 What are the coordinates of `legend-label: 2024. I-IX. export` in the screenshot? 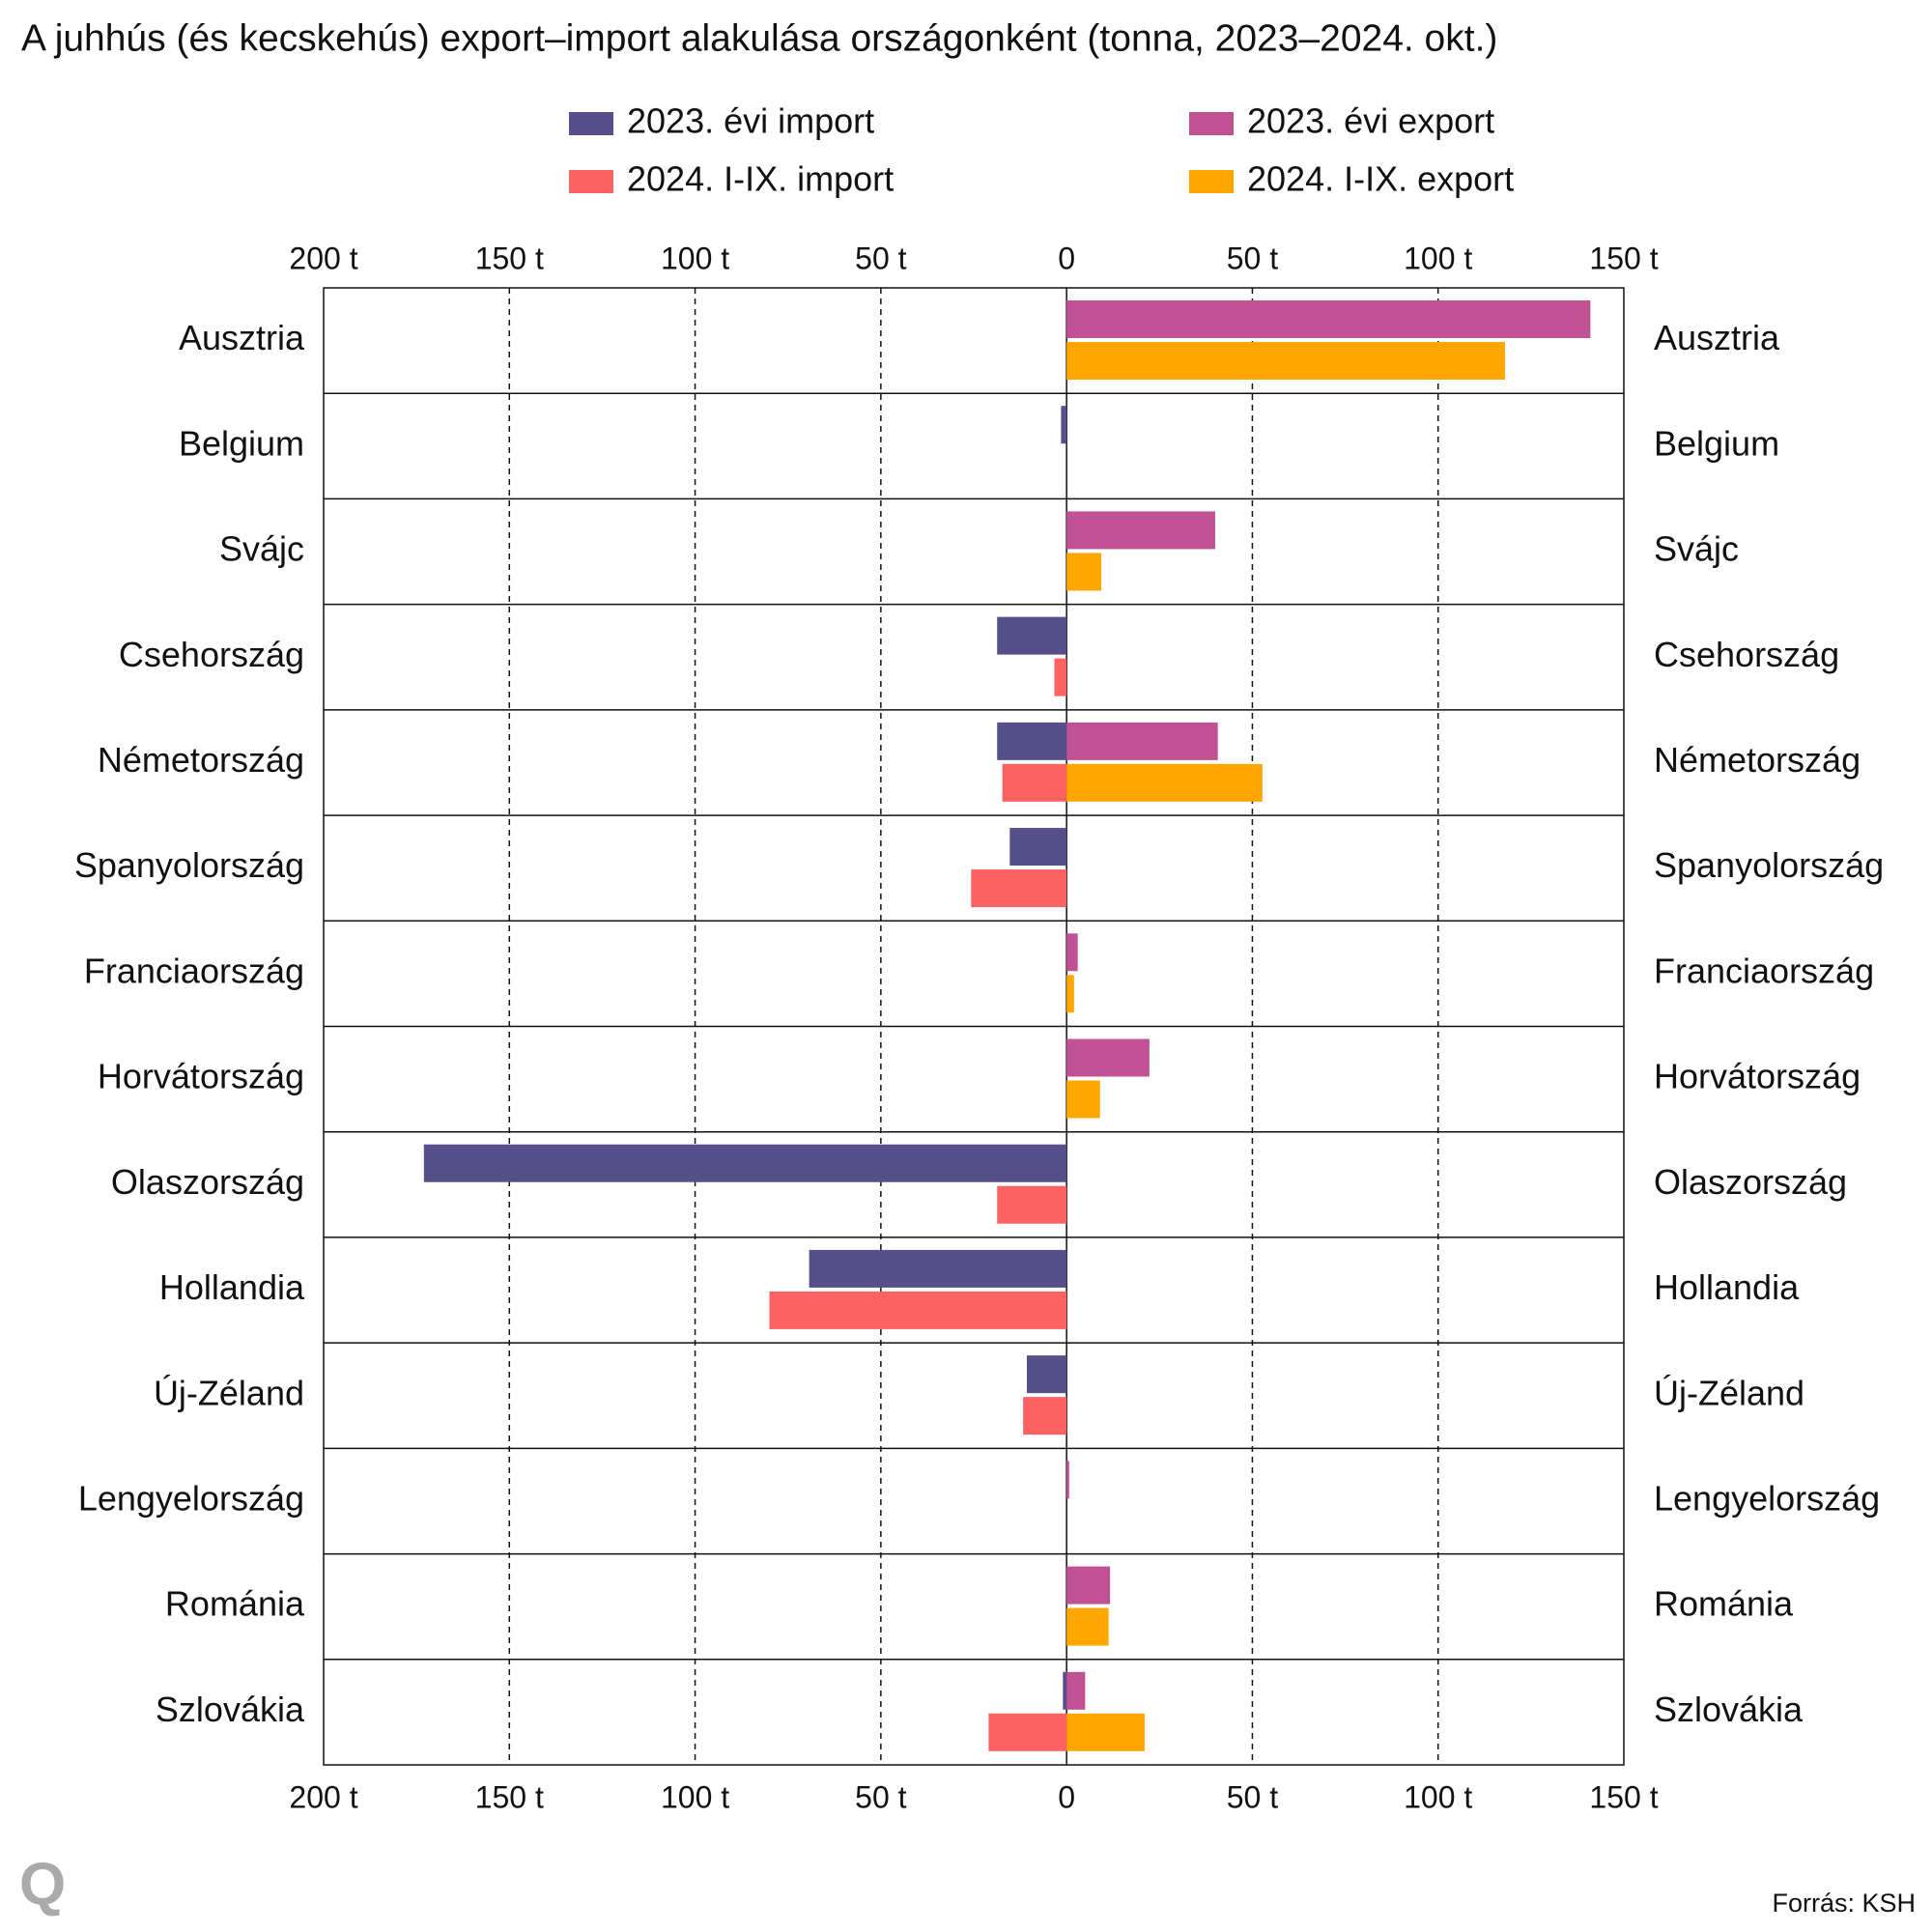 It's located at (1380, 179).